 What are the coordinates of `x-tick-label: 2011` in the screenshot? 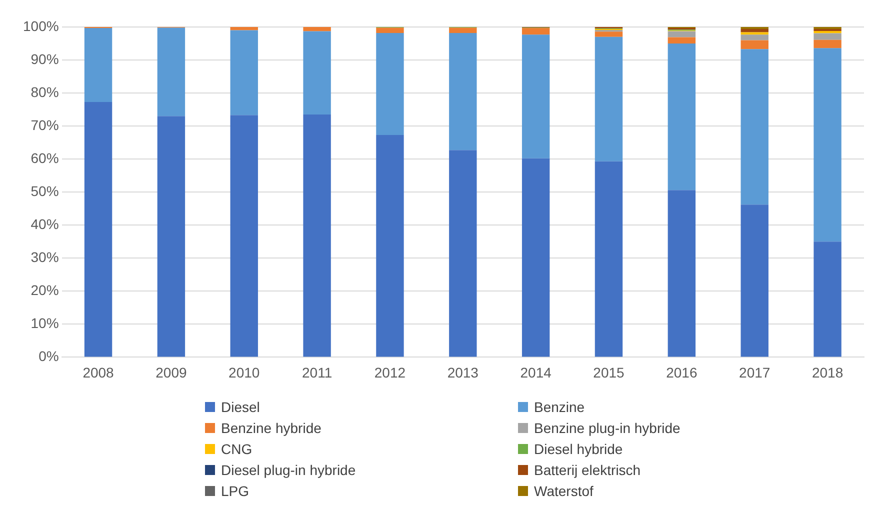 It's located at (317, 372).